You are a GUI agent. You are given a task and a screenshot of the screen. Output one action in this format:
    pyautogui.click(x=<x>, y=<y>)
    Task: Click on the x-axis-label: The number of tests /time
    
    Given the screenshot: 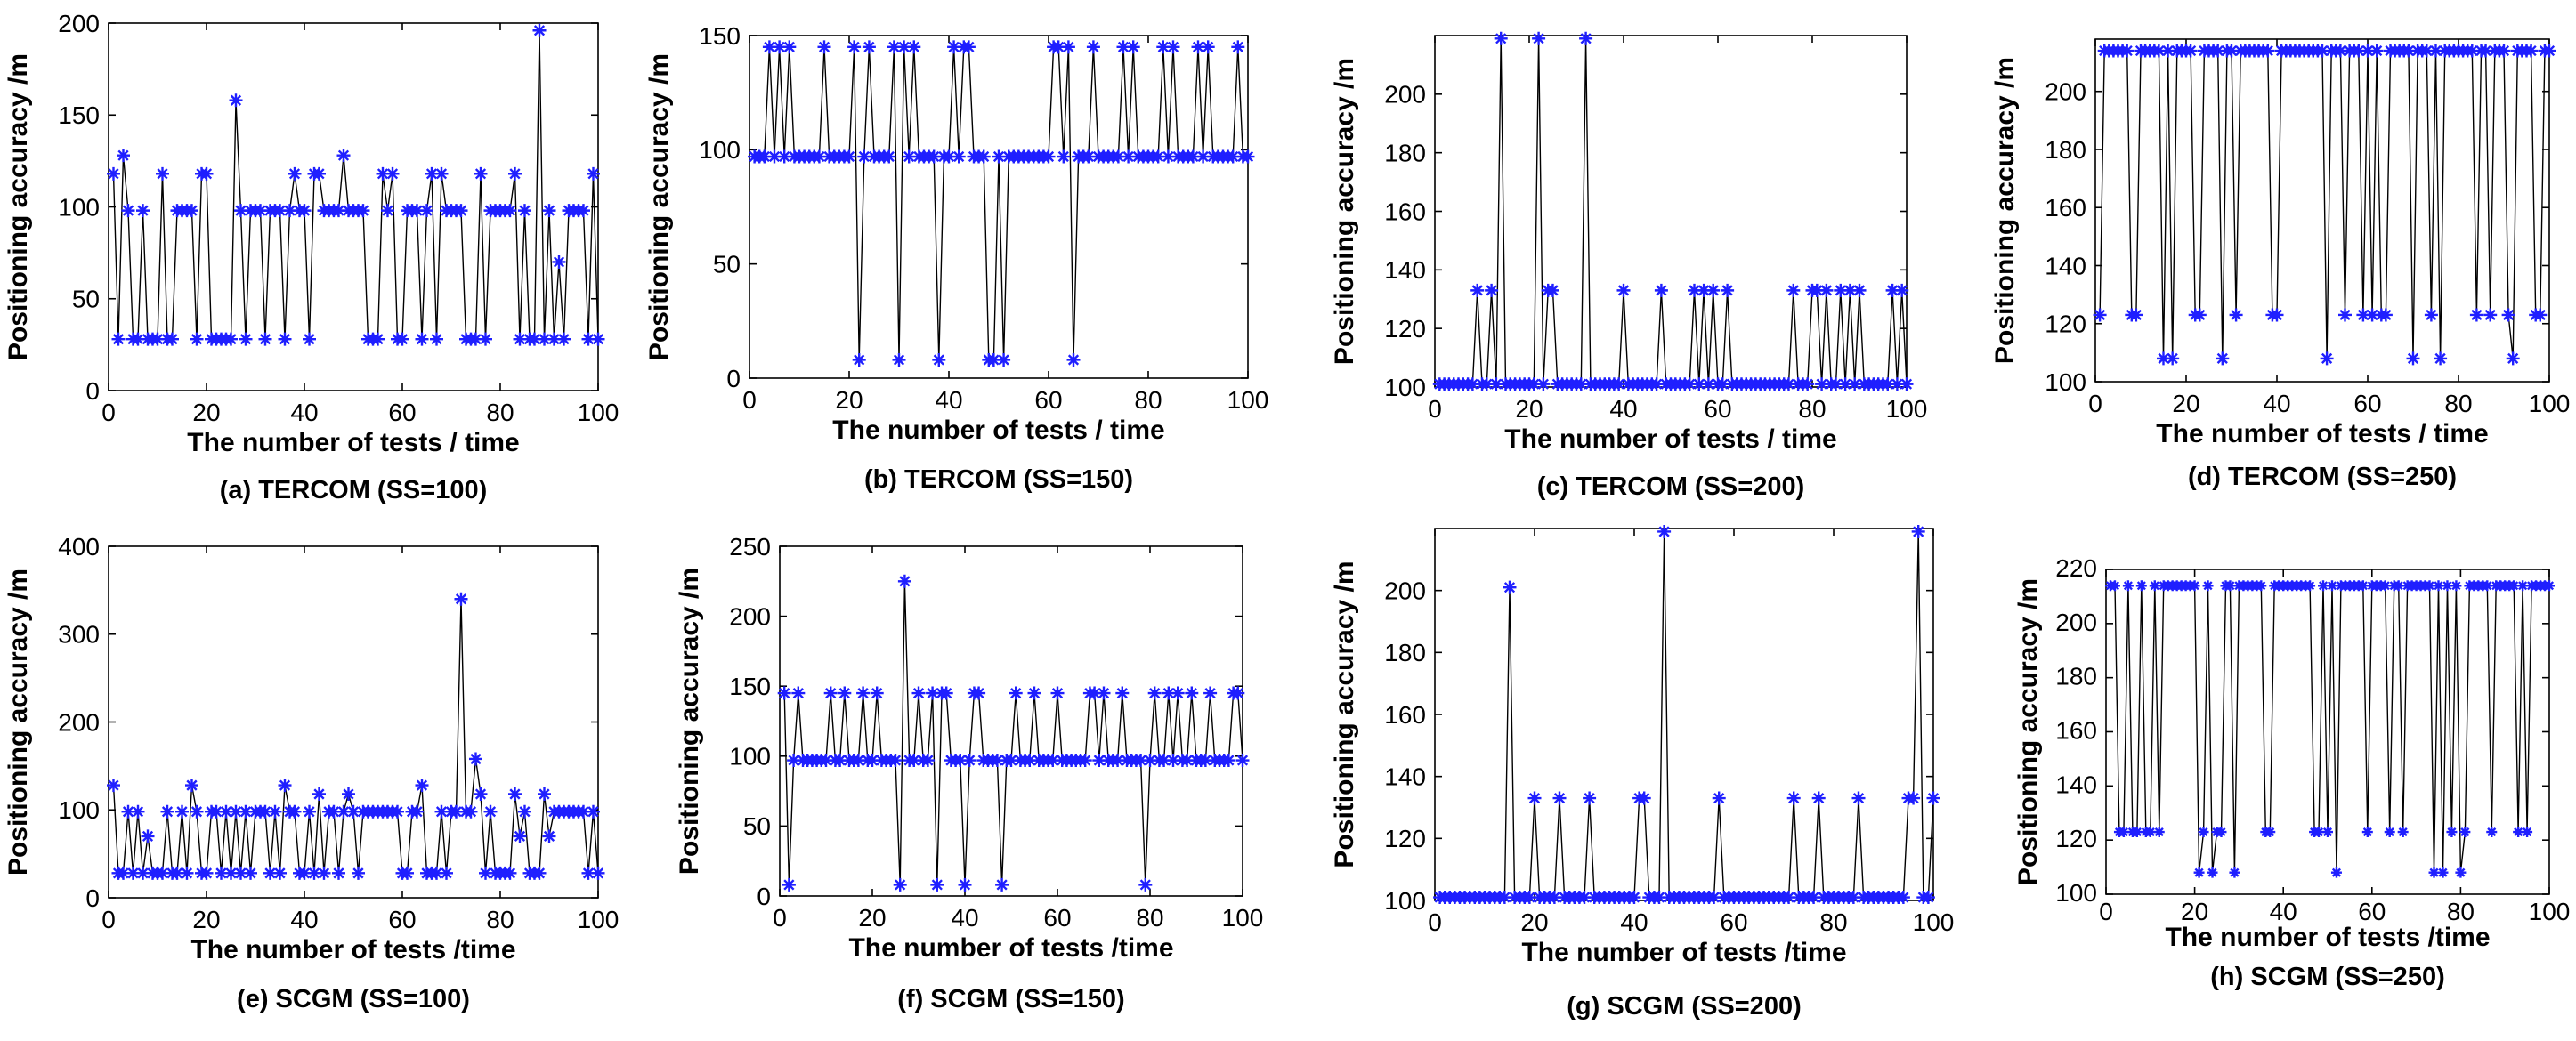 What is the action you would take?
    pyautogui.click(x=1684, y=952)
    